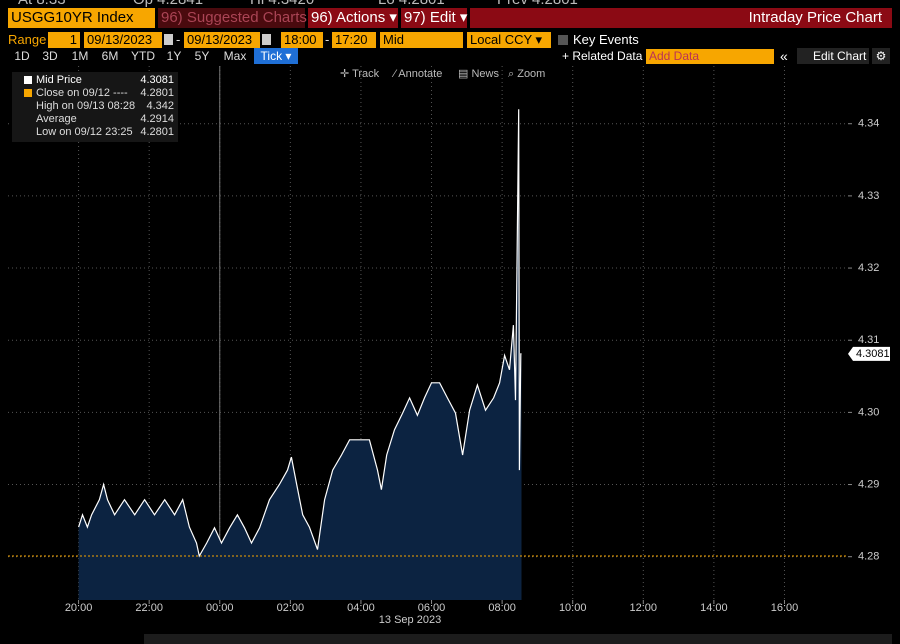 Image resolution: width=900 pixels, height=644 pixels. I want to click on chart-tool: ⌕ Zoom, so click(527, 74).